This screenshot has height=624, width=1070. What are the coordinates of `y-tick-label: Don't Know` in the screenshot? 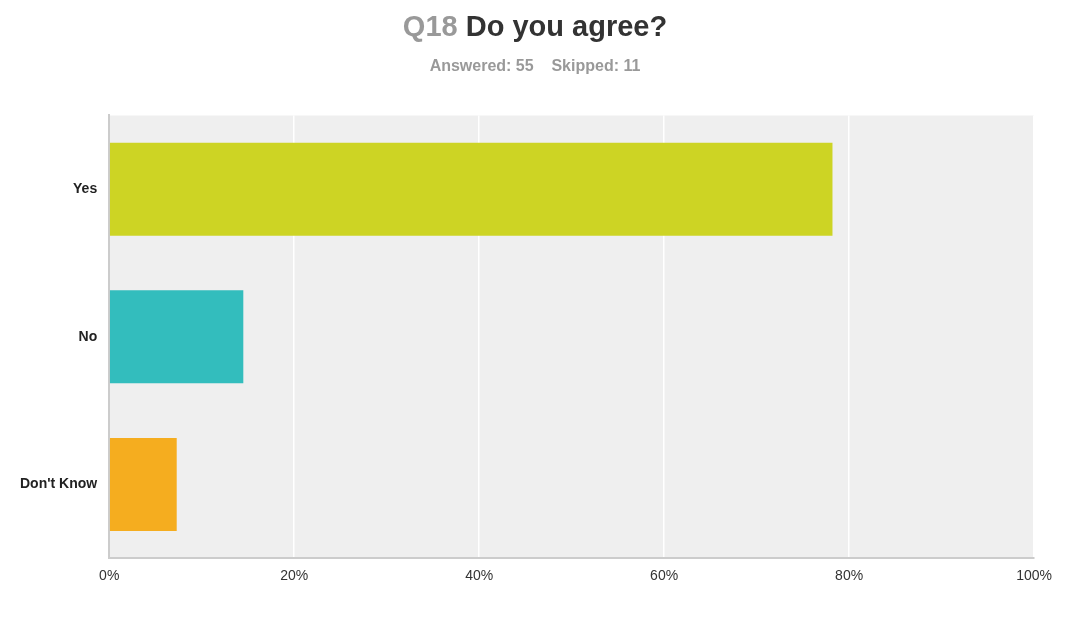 It's located at (59, 483).